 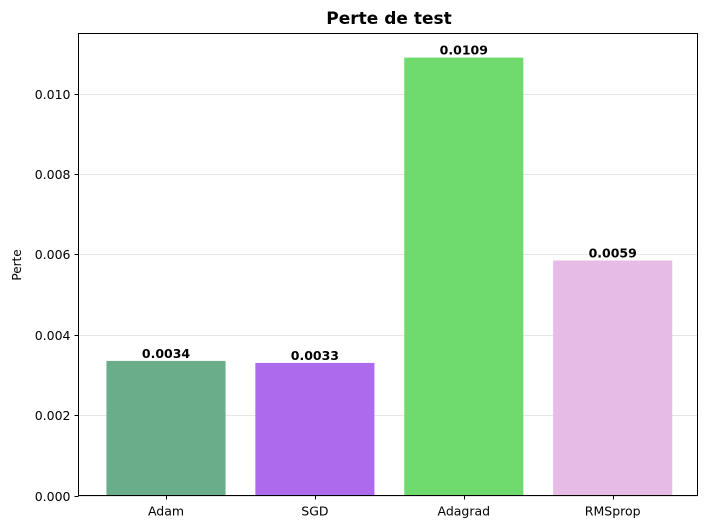 I want to click on bar-value-label: 0.0034, so click(x=166, y=353).